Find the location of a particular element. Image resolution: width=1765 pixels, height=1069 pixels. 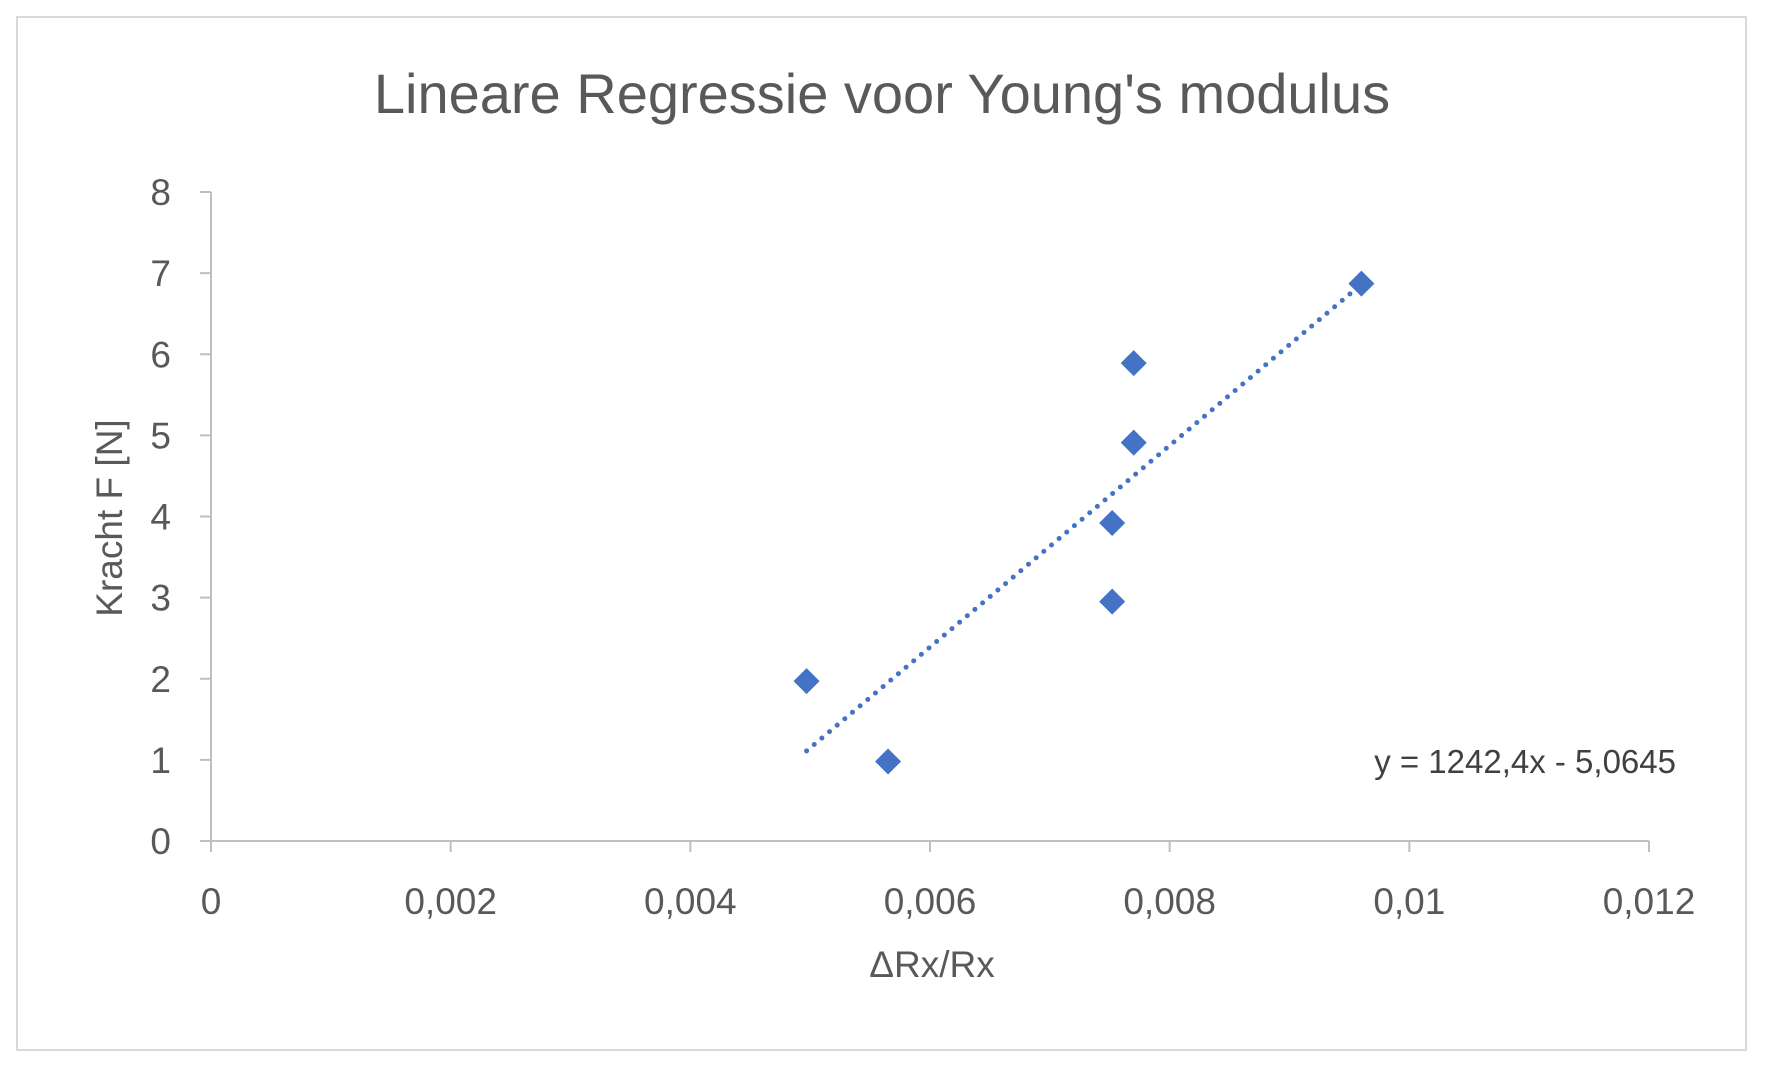

y-tick-label: 6 is located at coordinates (160, 354).